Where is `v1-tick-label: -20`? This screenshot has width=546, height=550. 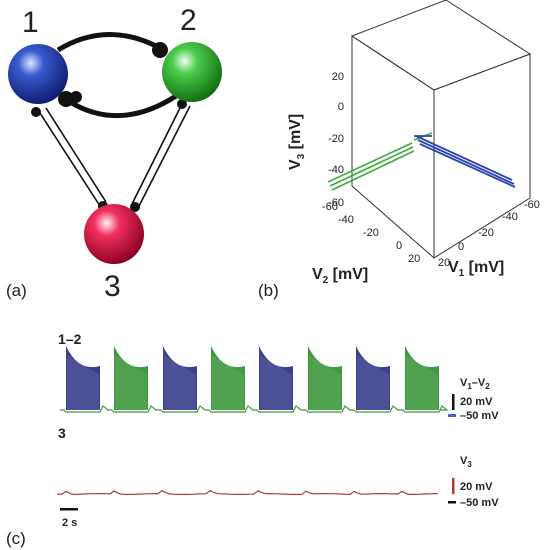
v1-tick-label: -20 is located at coordinates (486, 233).